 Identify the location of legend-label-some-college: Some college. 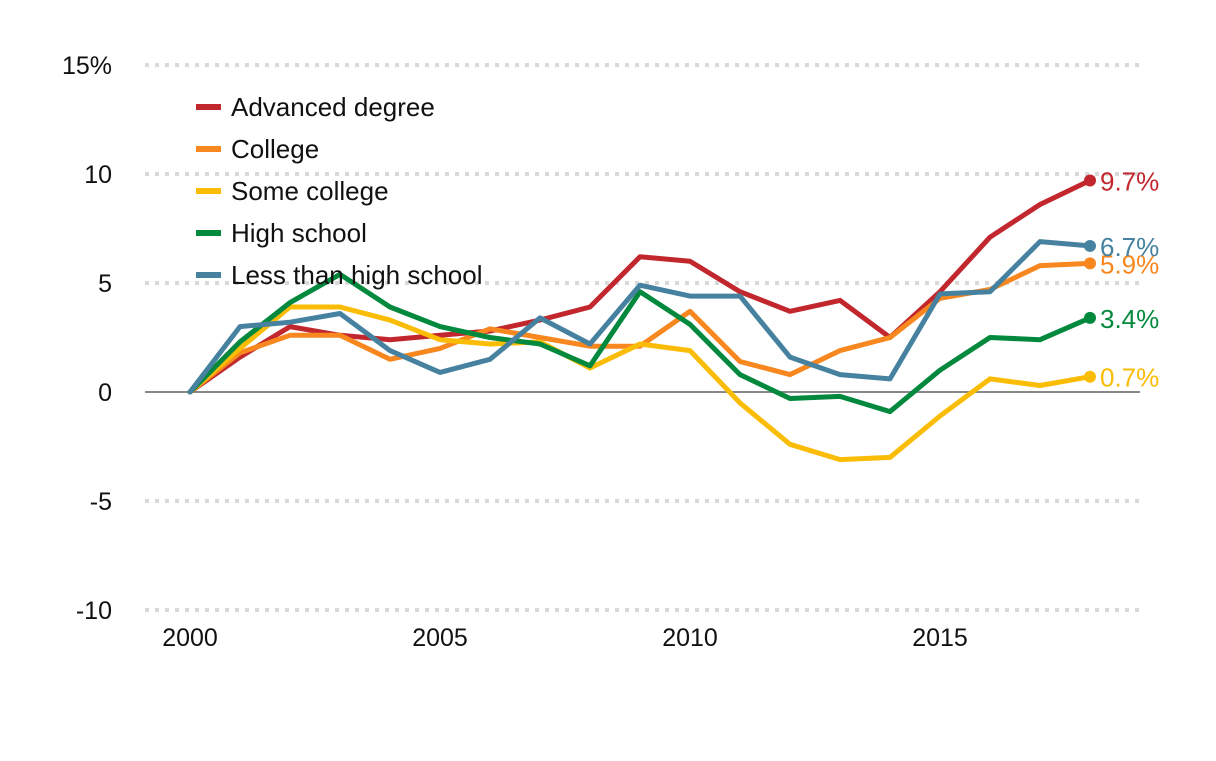
(310, 191).